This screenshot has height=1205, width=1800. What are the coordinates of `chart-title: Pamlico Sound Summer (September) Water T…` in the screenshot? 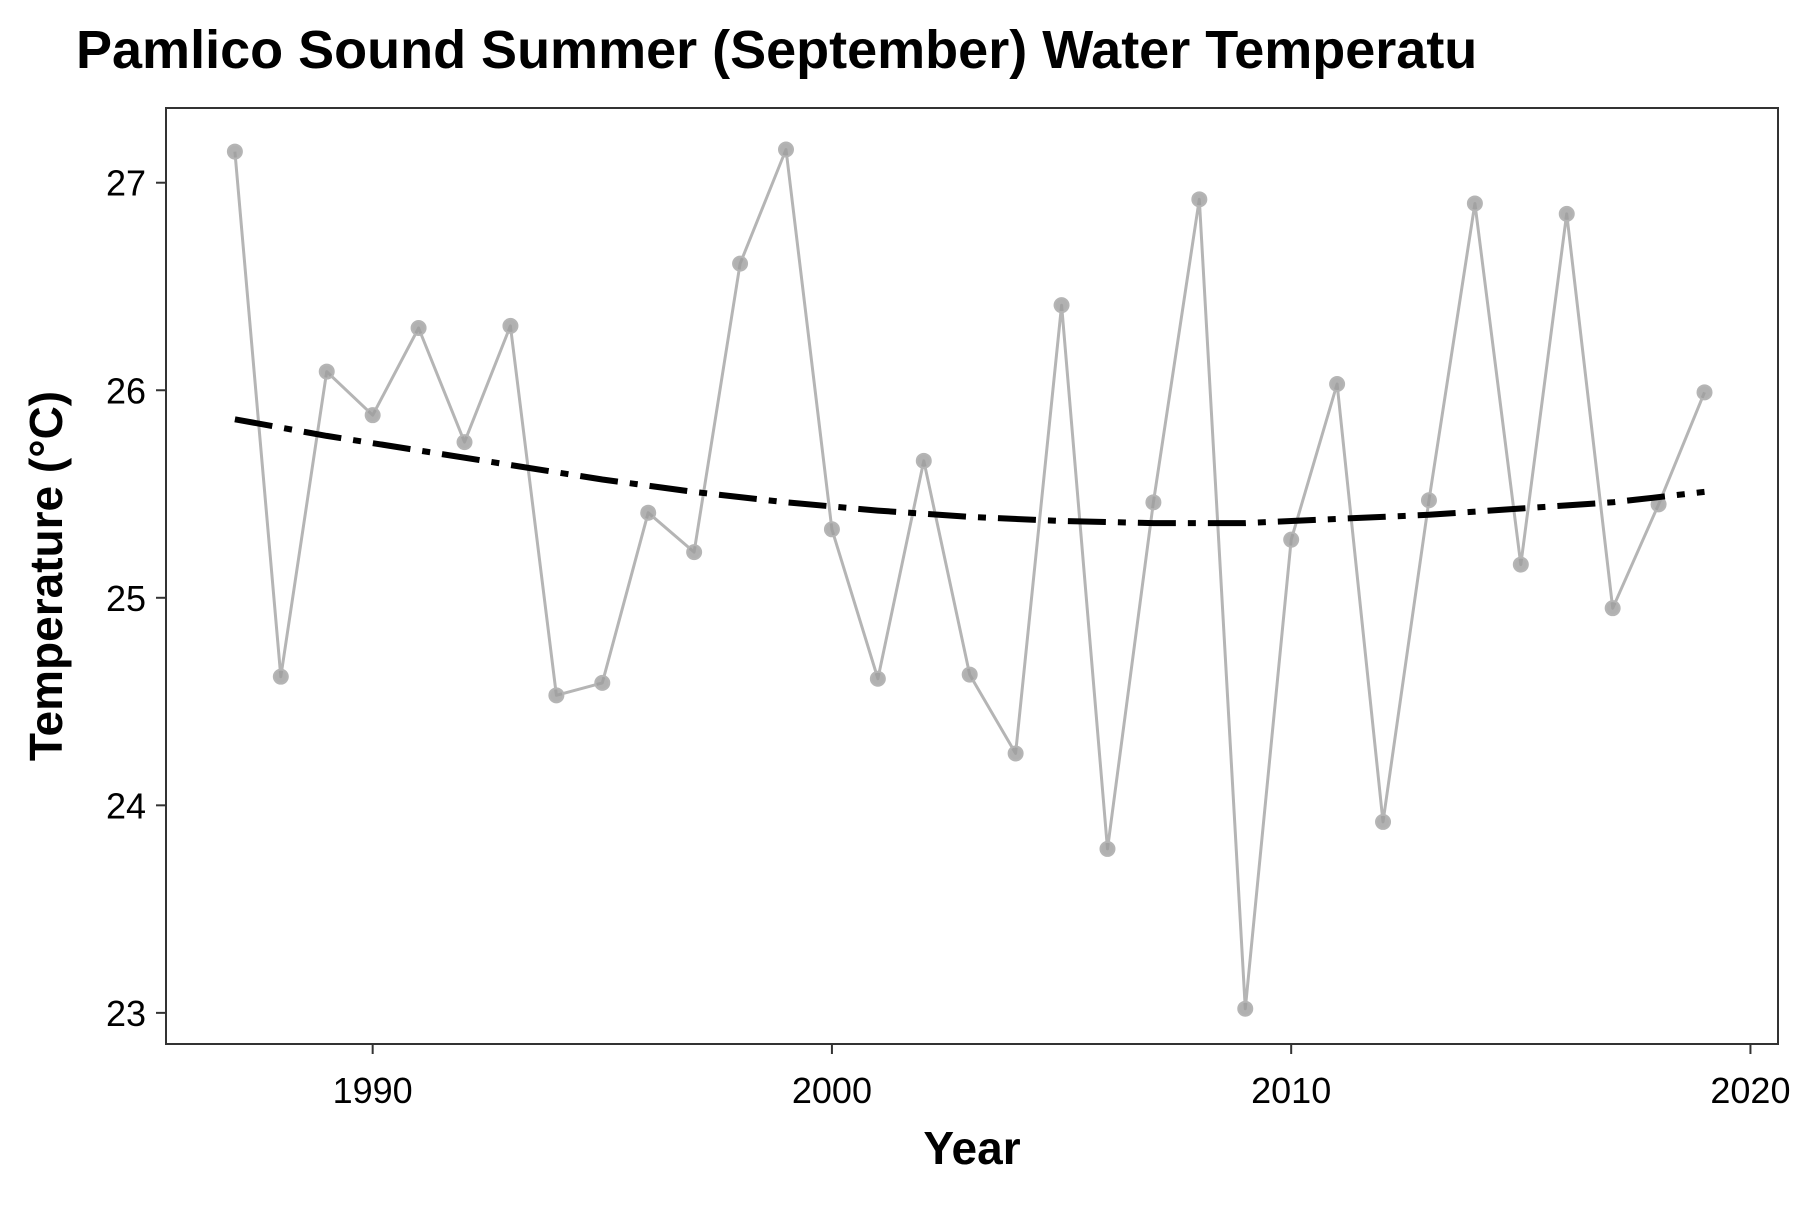 It's located at (776, 50).